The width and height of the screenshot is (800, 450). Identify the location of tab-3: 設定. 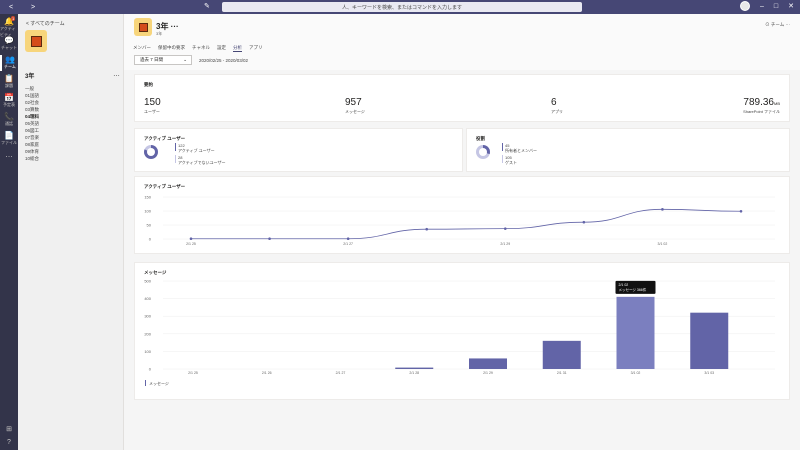
(221, 47).